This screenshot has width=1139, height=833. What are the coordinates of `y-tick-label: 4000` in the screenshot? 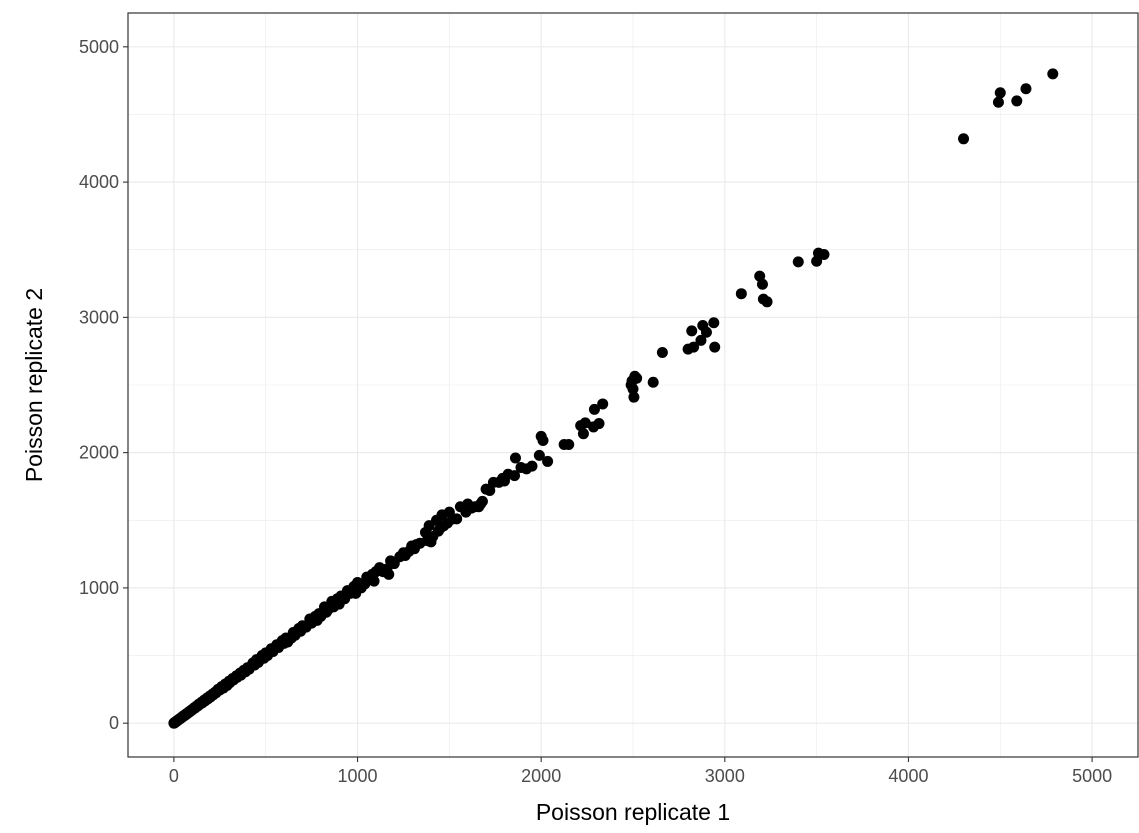 It's located at (99, 182).